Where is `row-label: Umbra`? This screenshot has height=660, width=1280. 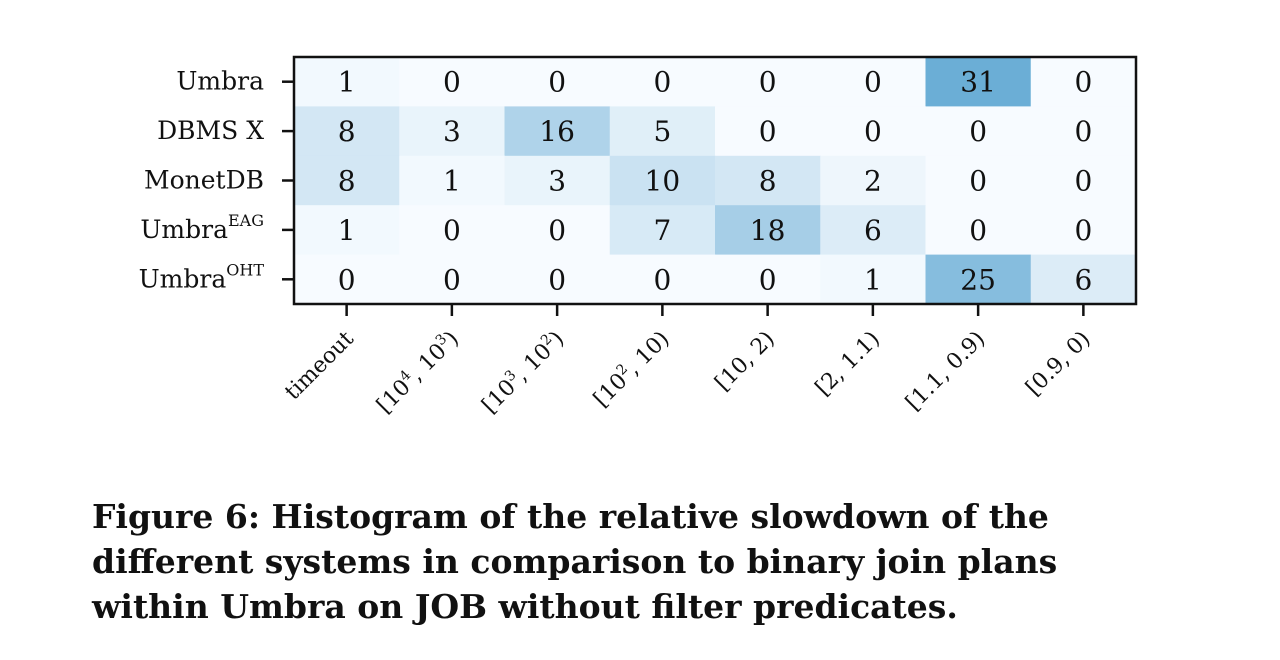 row-label: Umbra is located at coordinates (220, 81).